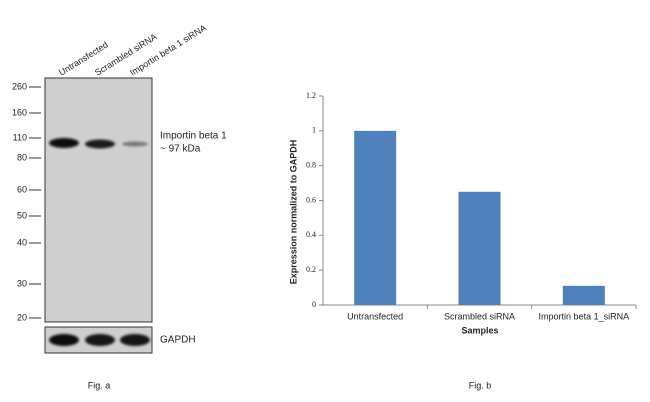 The height and width of the screenshot is (402, 650). What do you see at coordinates (311, 269) in the screenshot?
I see `y-tick-label: 0.2` at bounding box center [311, 269].